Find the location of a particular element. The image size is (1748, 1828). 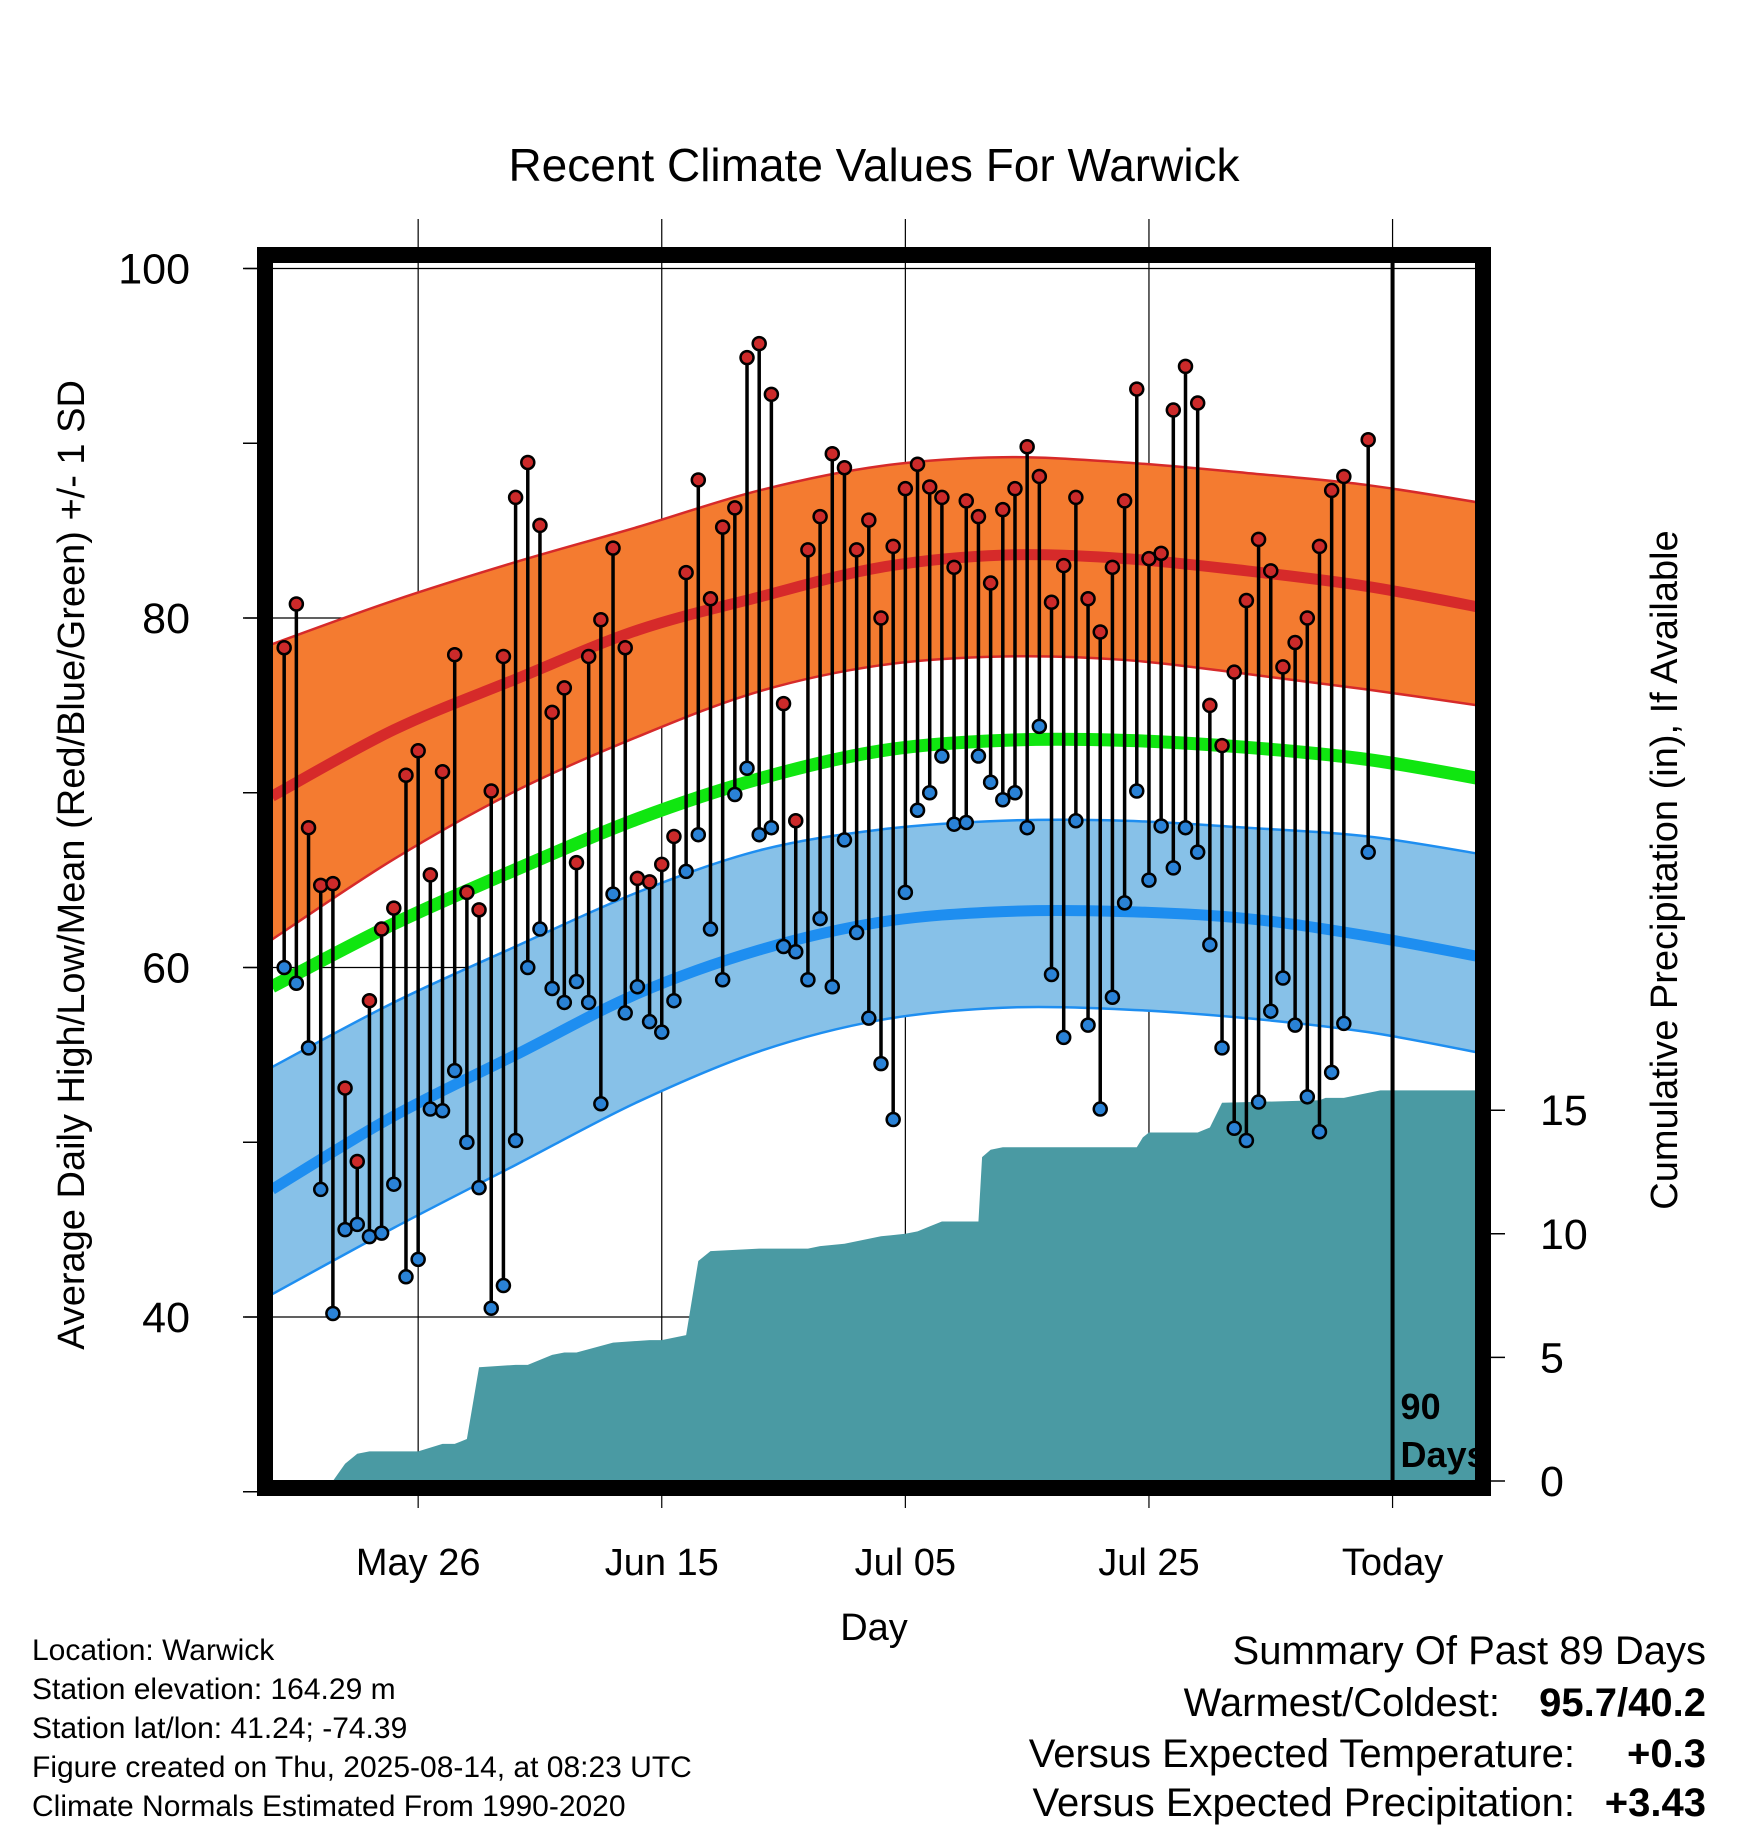

y-tick-label-40: 40 is located at coordinates (166, 1318).